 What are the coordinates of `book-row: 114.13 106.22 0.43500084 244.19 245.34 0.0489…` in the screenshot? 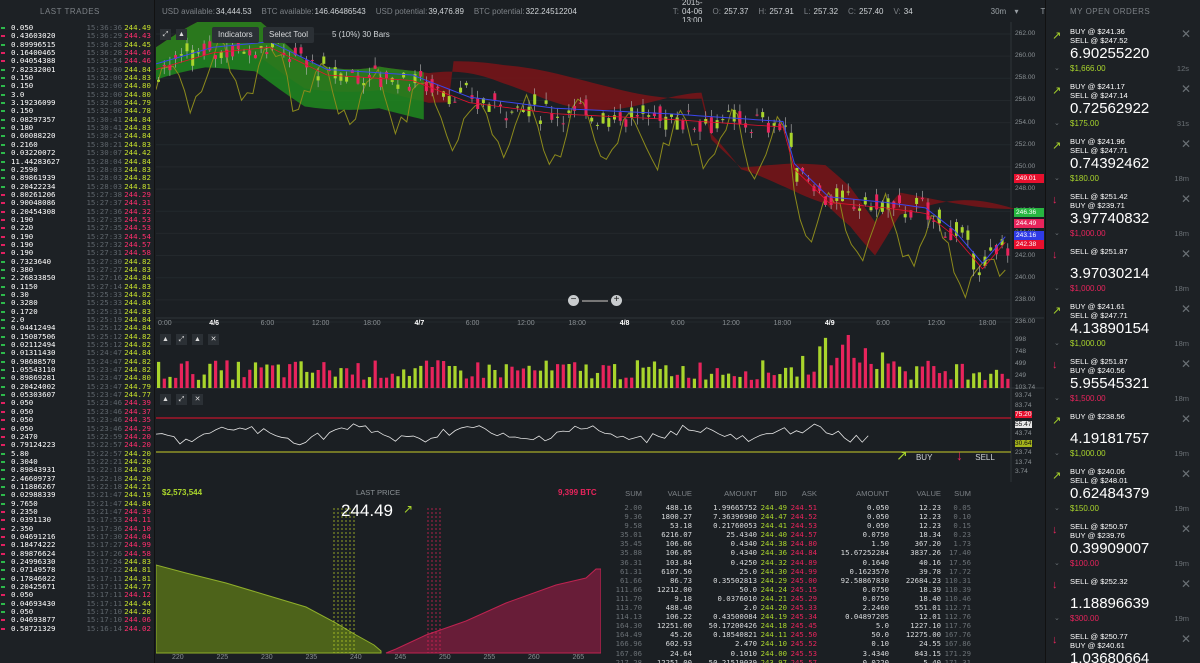 It's located at (823, 616).